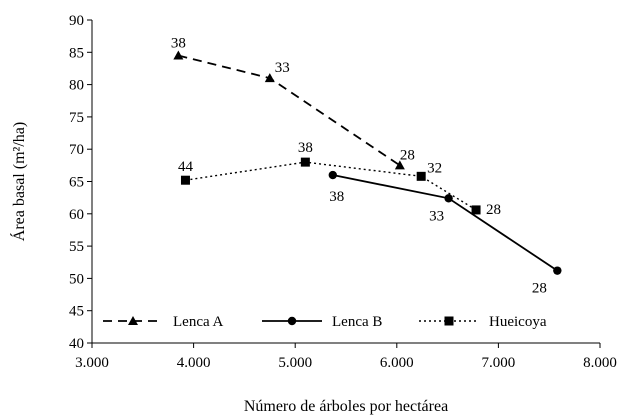  Describe the element at coordinates (331, 186) in the screenshot. I see `series-line-hueicoya` at that location.